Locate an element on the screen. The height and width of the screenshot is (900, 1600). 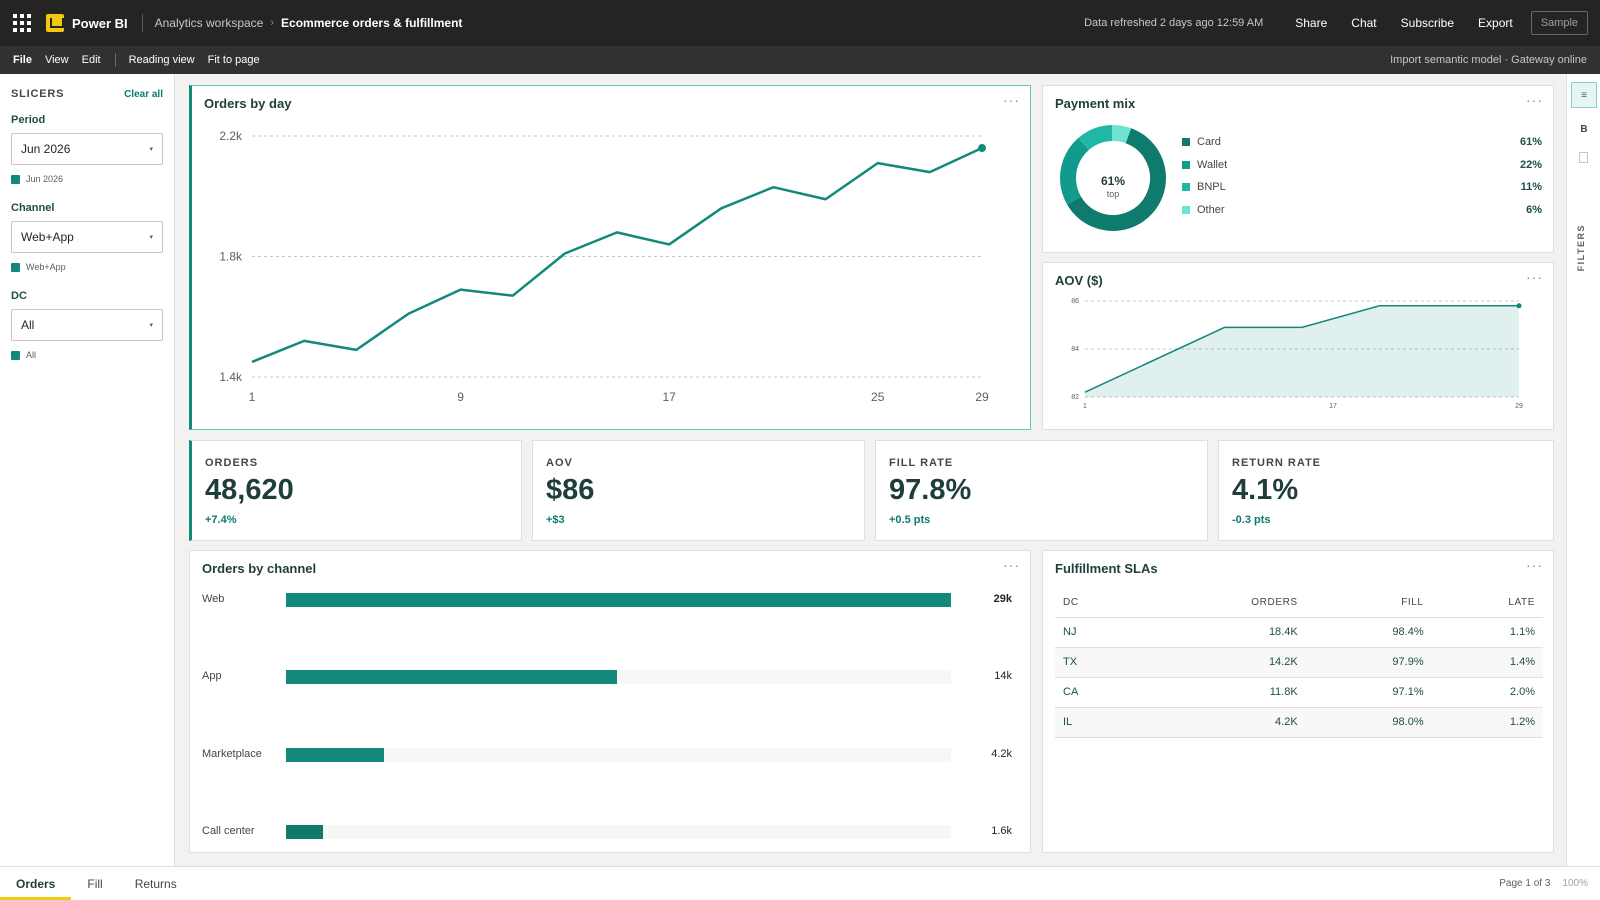
legend-label: Other is located at coordinates (1211, 210).